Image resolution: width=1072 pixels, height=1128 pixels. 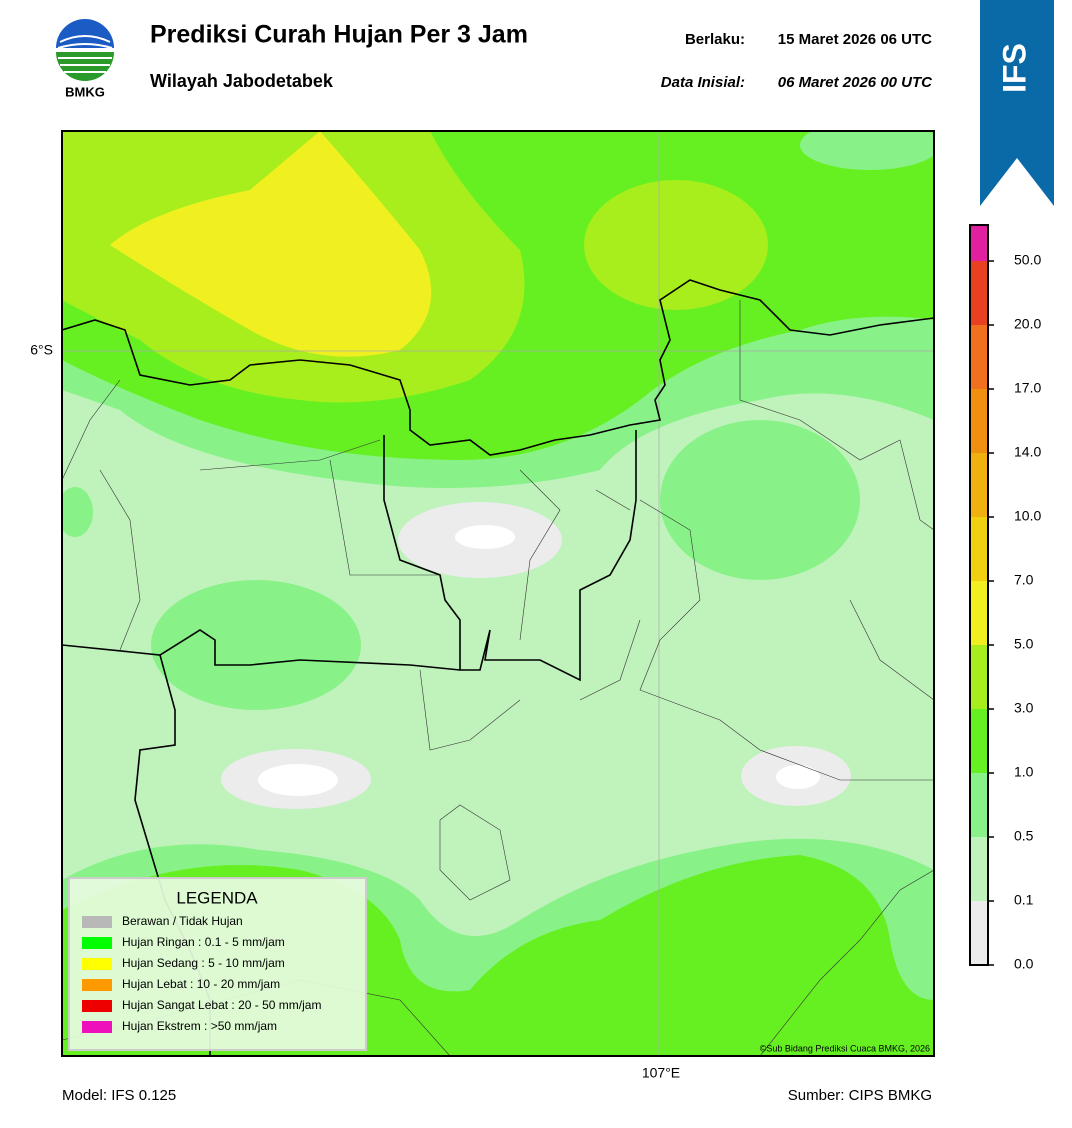 What do you see at coordinates (1027, 516) in the screenshot?
I see `colorbar-label: 10.0` at bounding box center [1027, 516].